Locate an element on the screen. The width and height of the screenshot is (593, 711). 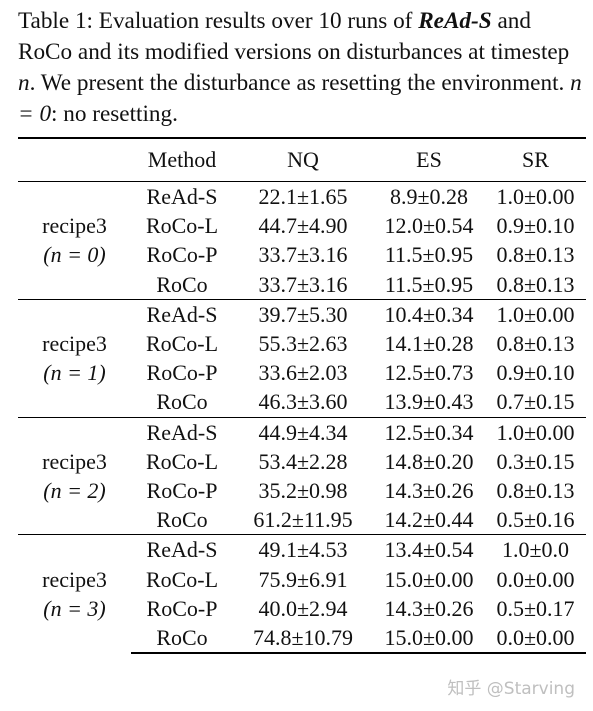
group-condition: (n = 0) is located at coordinates (74, 255).